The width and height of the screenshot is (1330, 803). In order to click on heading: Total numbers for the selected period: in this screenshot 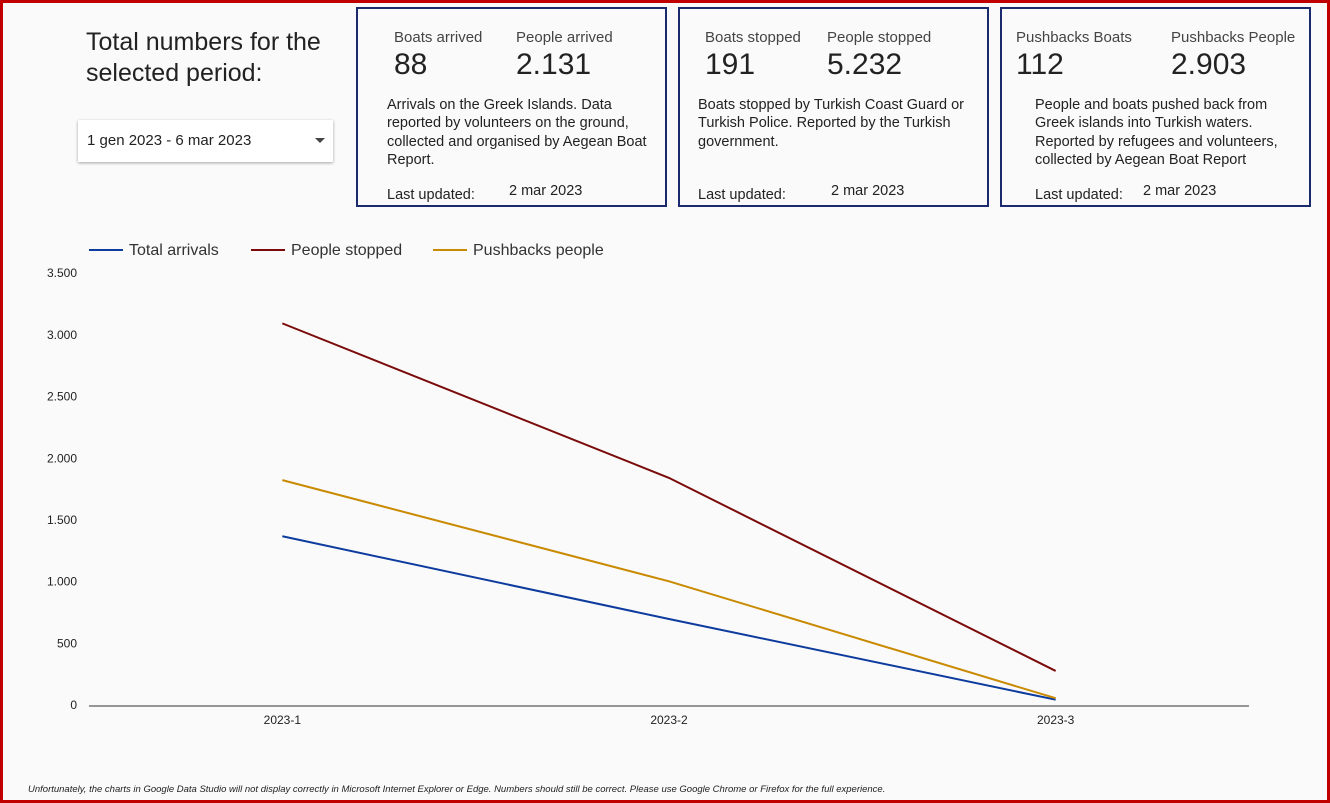, I will do `click(203, 57)`.